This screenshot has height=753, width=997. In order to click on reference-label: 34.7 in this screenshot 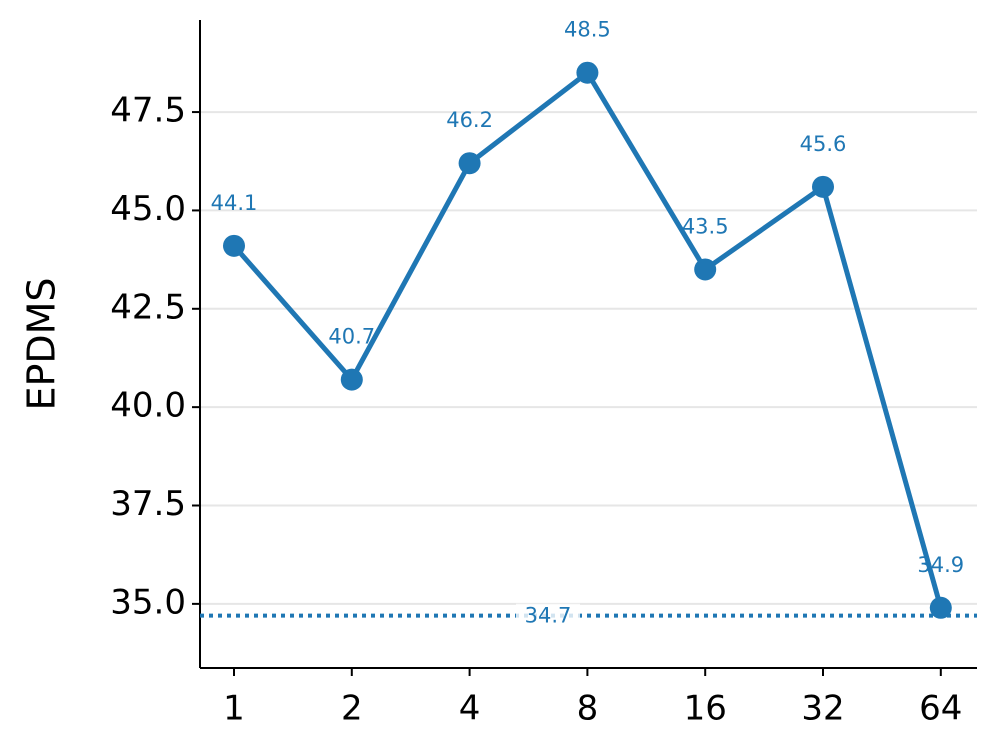, I will do `click(548, 616)`.